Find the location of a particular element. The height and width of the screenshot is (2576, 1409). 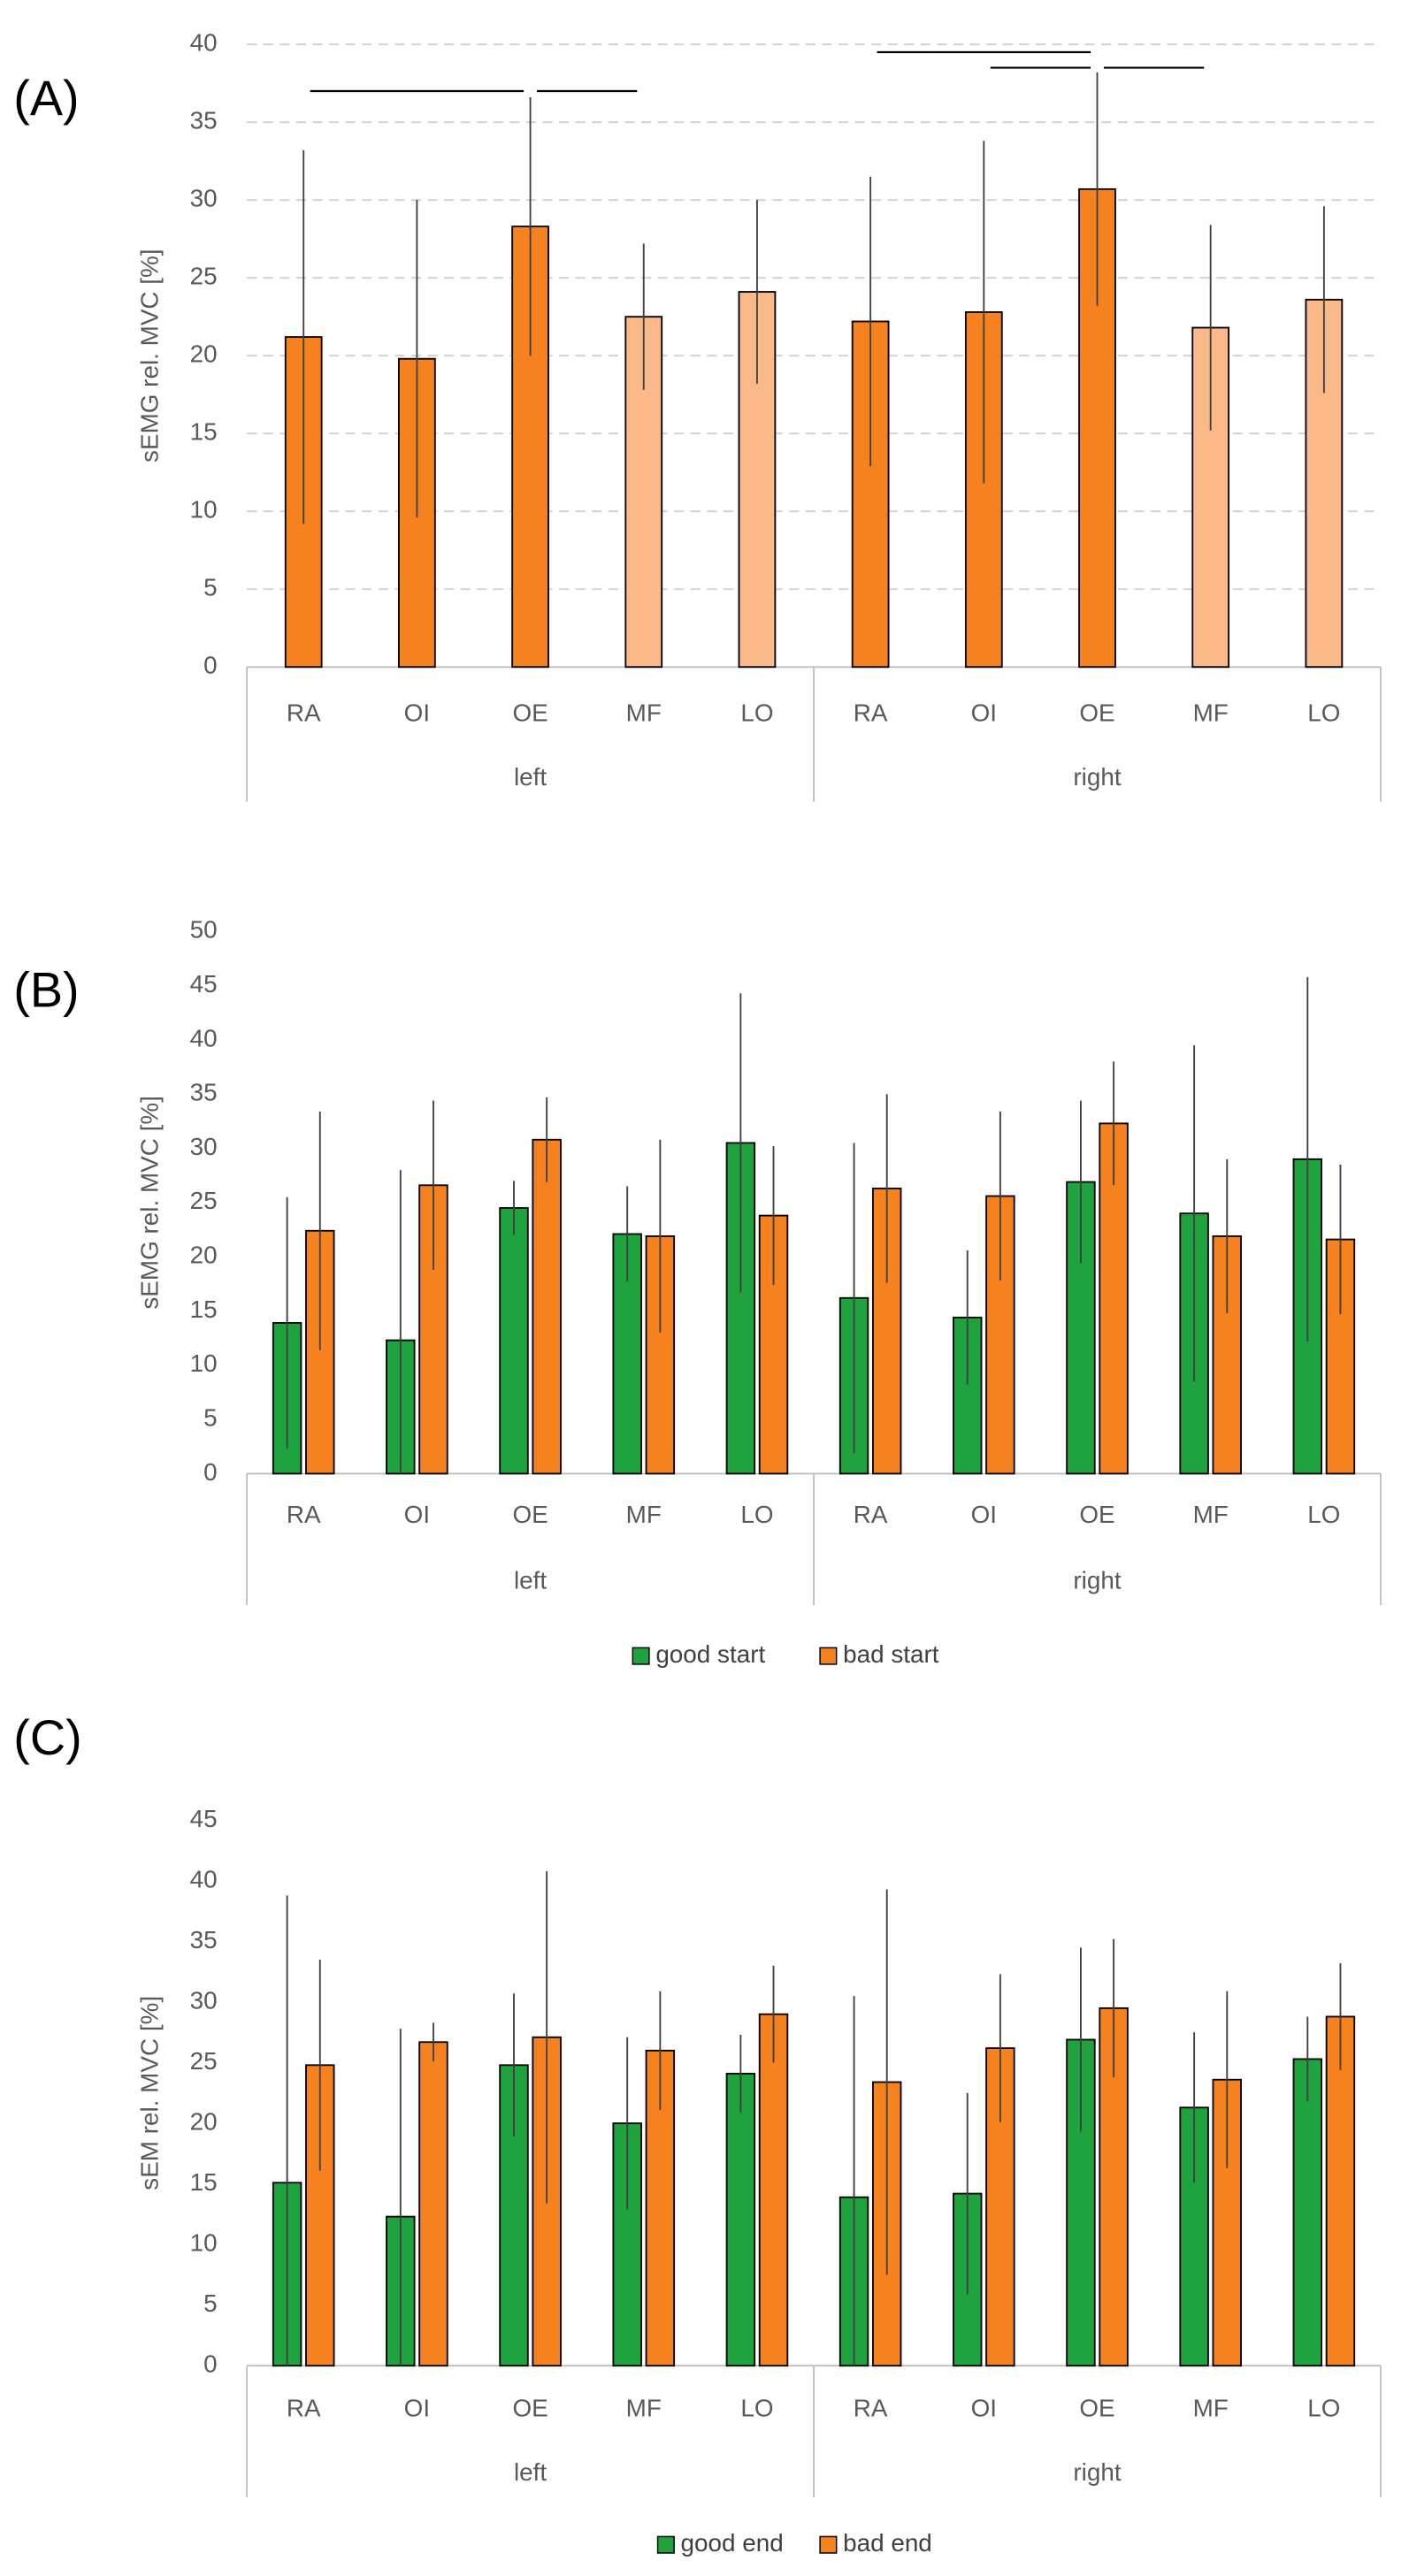

panel-label: (A) is located at coordinates (46, 99).